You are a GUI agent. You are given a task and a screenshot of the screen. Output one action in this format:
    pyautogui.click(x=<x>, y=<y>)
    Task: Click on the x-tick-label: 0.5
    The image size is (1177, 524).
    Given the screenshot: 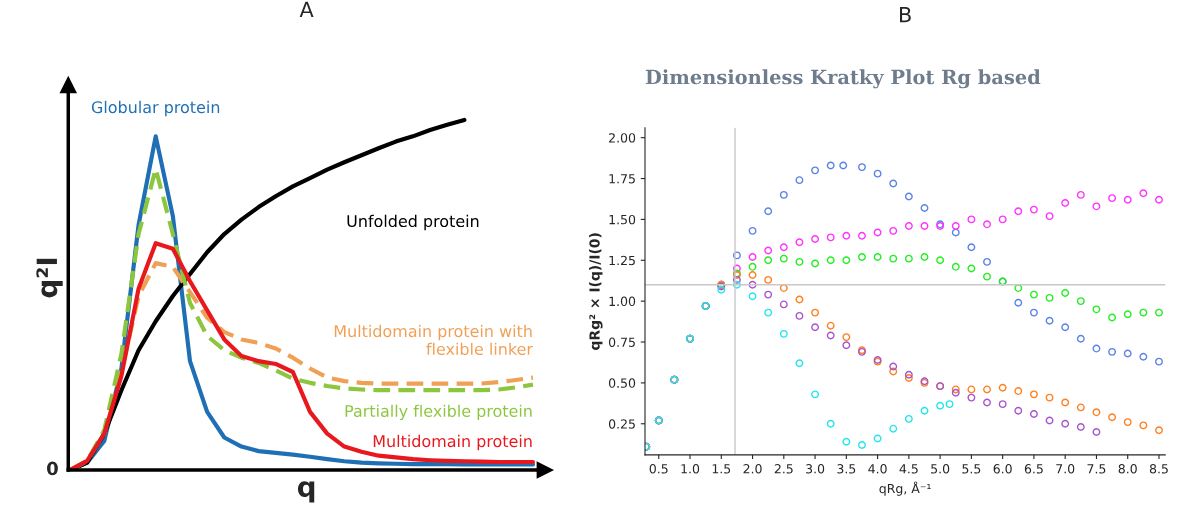 What is the action you would take?
    pyautogui.click(x=658, y=469)
    